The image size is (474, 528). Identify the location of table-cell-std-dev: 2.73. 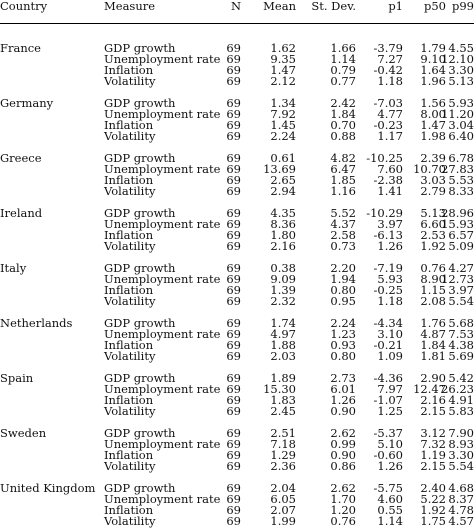
(343, 378).